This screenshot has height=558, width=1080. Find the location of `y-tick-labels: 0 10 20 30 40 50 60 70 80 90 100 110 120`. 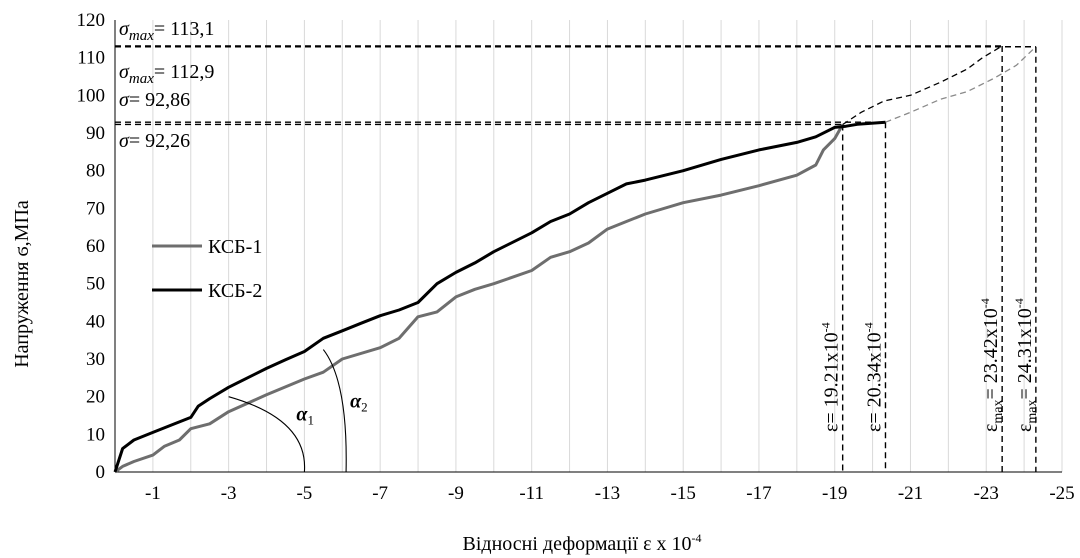

y-tick-labels: 0 10 20 30 40 50 60 70 80 90 100 110 120 is located at coordinates (91, 246).